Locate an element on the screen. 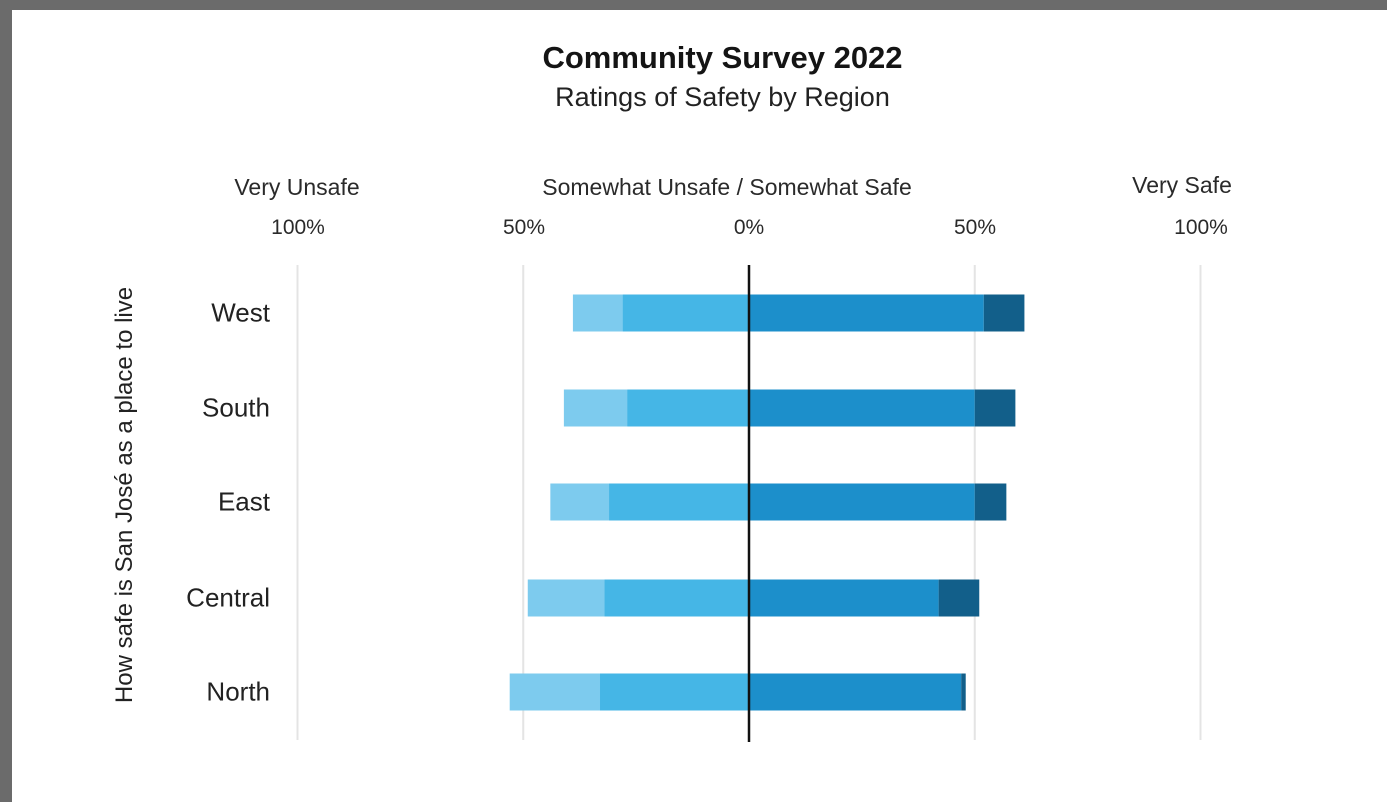 The width and height of the screenshot is (1387, 802). bar-central-somewhat-unsafe is located at coordinates (676, 598).